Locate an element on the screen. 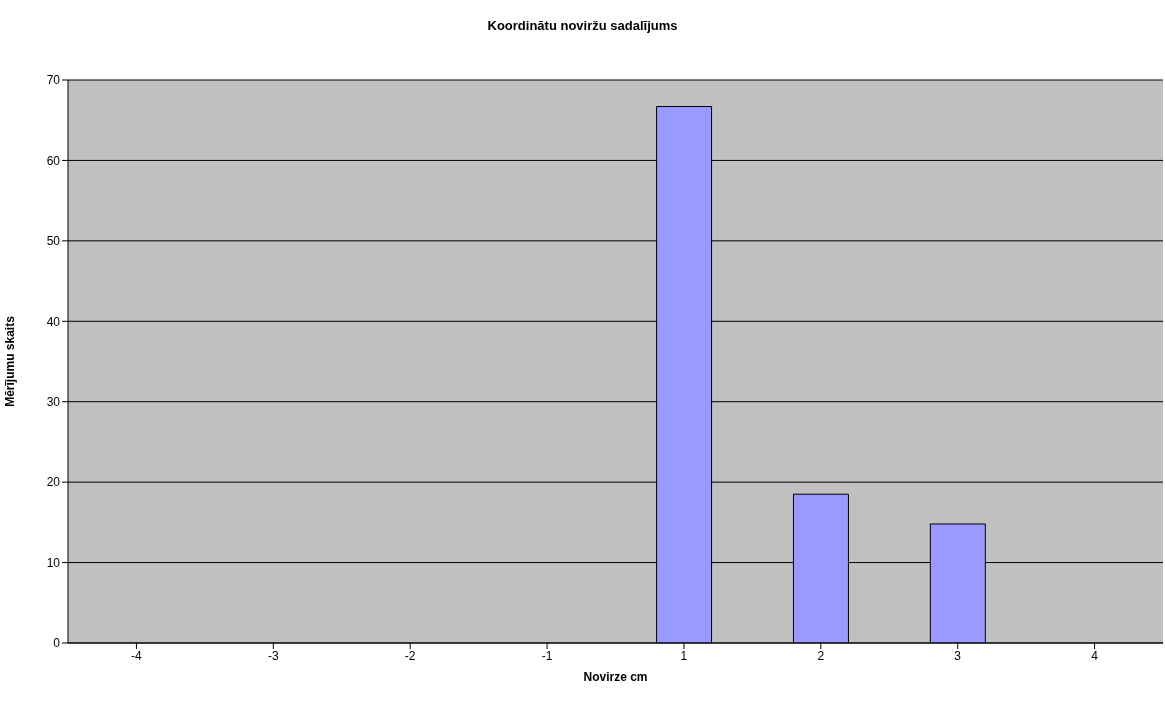  y-tick-label: 40 is located at coordinates (53, 321).